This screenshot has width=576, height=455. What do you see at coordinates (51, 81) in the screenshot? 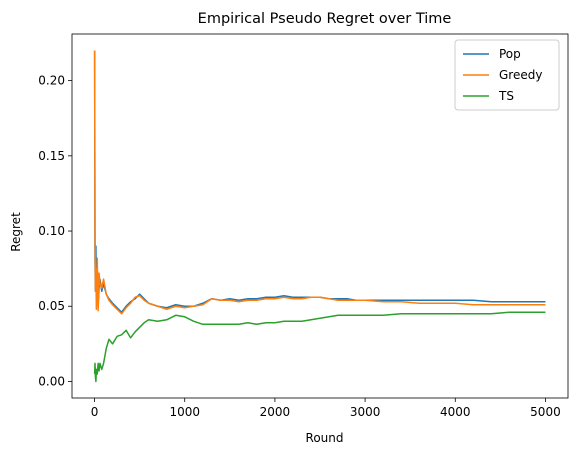
I see `y-tick-label: 0.20` at bounding box center [51, 81].